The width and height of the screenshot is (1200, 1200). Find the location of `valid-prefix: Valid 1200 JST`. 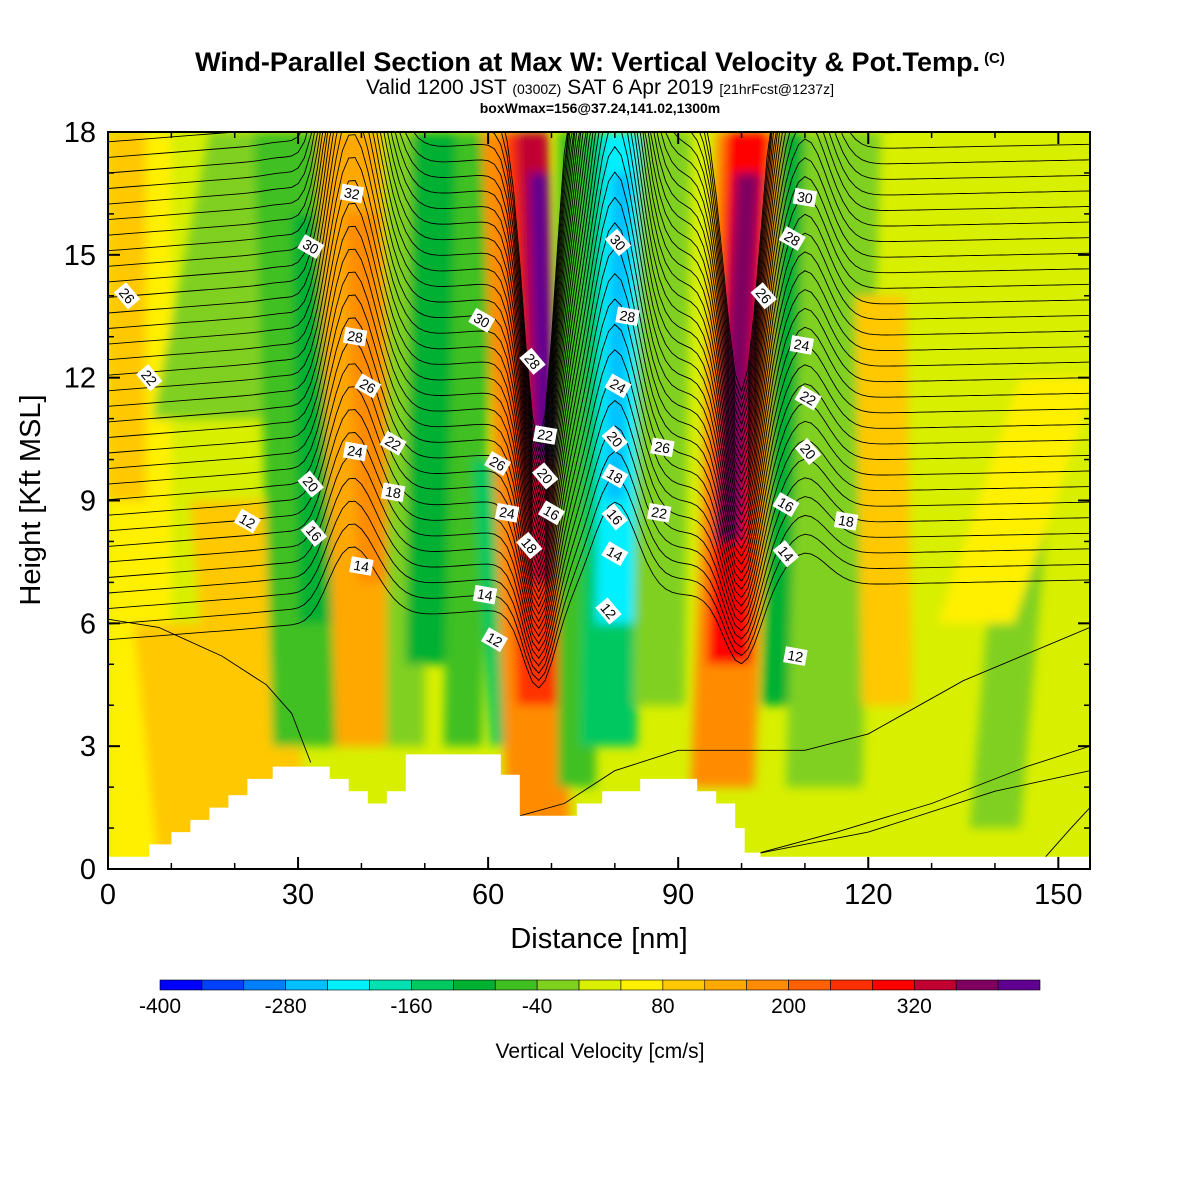

valid-prefix: Valid 1200 JST is located at coordinates (436, 87).